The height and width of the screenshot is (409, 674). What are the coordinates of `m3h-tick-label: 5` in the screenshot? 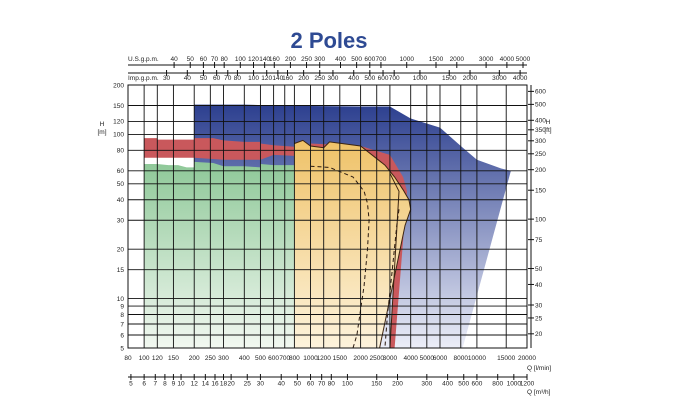 It's located at (131, 384).